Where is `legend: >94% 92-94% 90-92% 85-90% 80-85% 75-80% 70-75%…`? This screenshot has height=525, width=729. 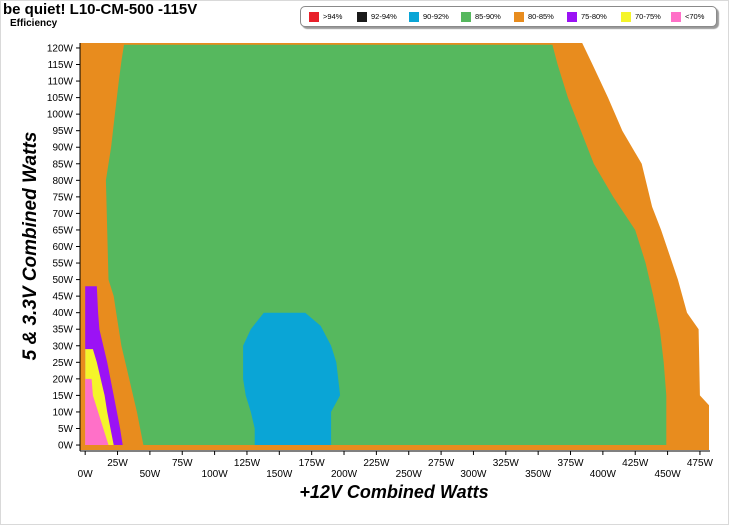
legend: >94% 92-94% 90-92% 85-90% 80-85% 75-80% 70-75%… is located at coordinates (508, 16).